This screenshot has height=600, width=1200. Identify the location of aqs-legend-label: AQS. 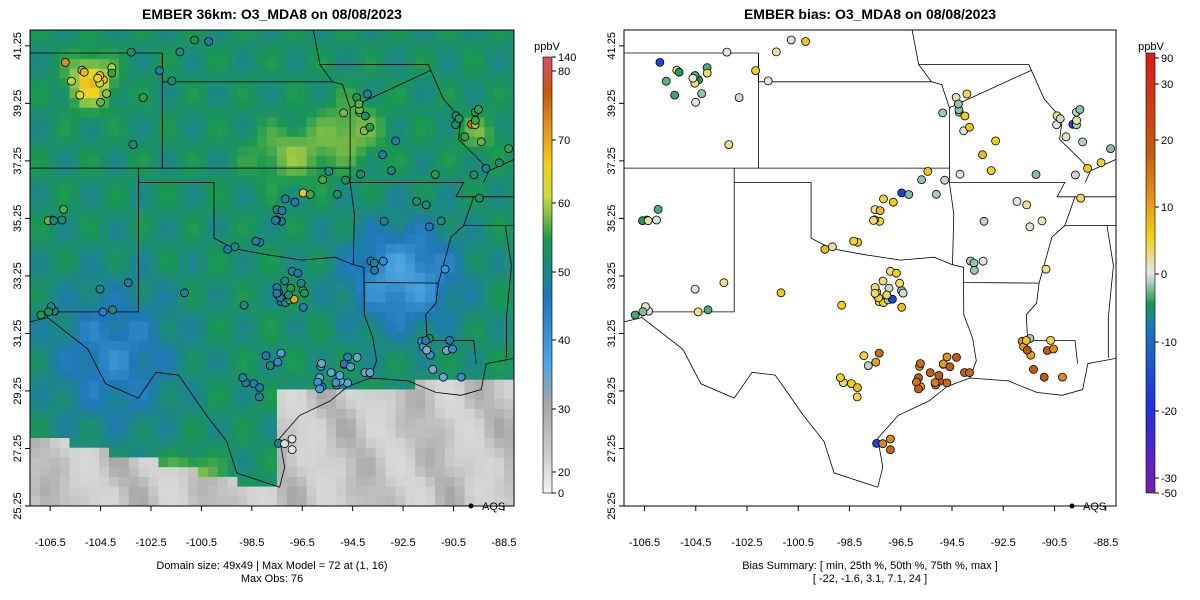
(1094, 507).